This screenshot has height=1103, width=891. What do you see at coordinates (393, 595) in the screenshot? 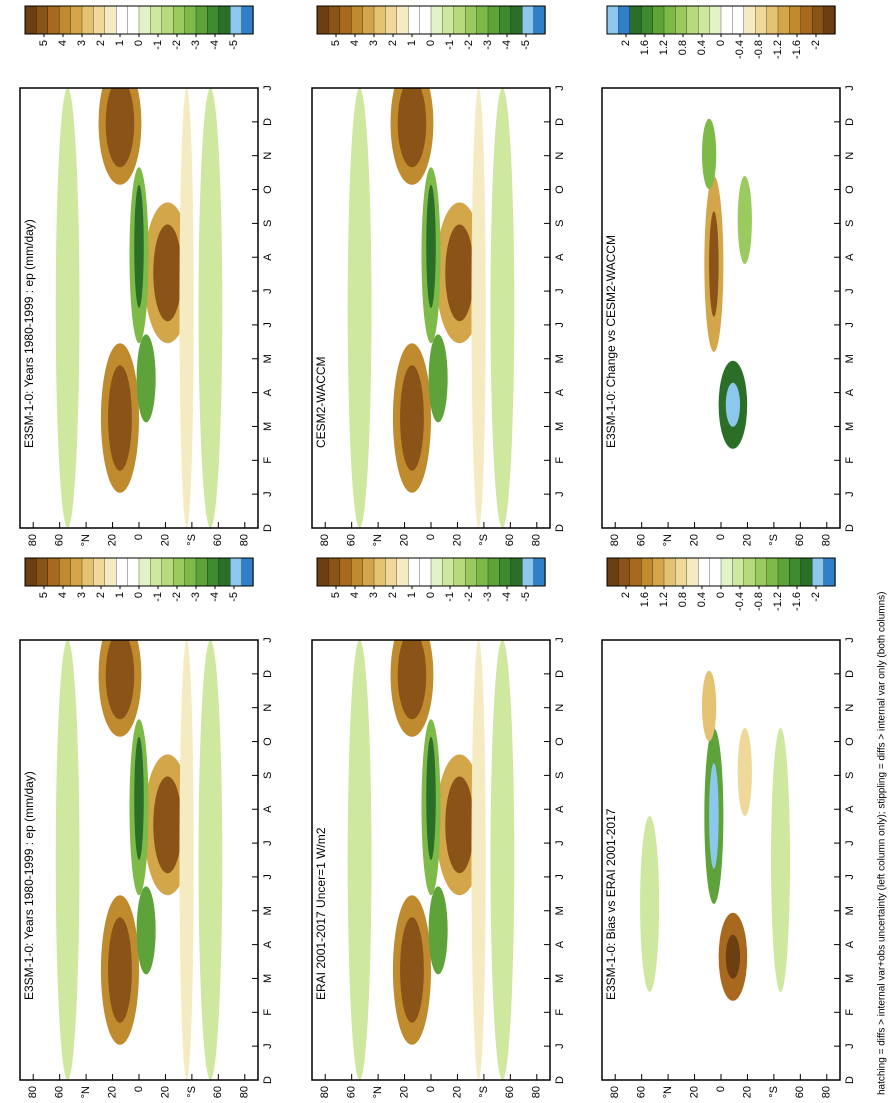
I see `colorbar-tick-label: 2` at bounding box center [393, 595].